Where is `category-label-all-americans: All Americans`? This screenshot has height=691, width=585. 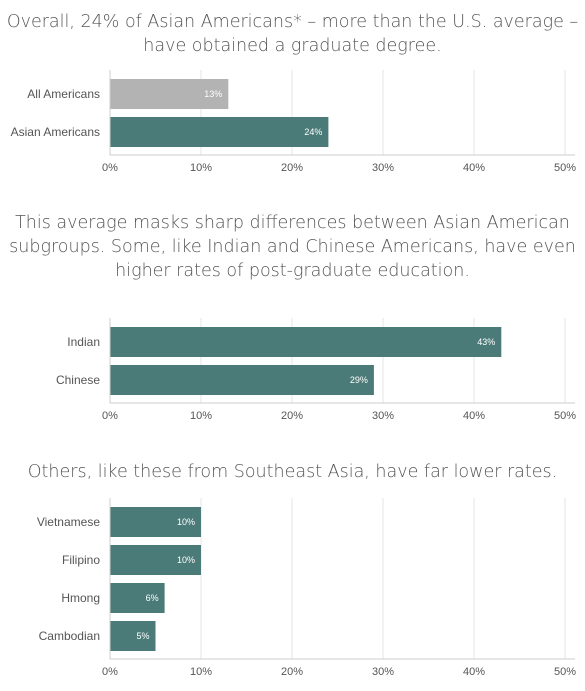
category-label-all-americans: All Americans is located at coordinates (63, 94).